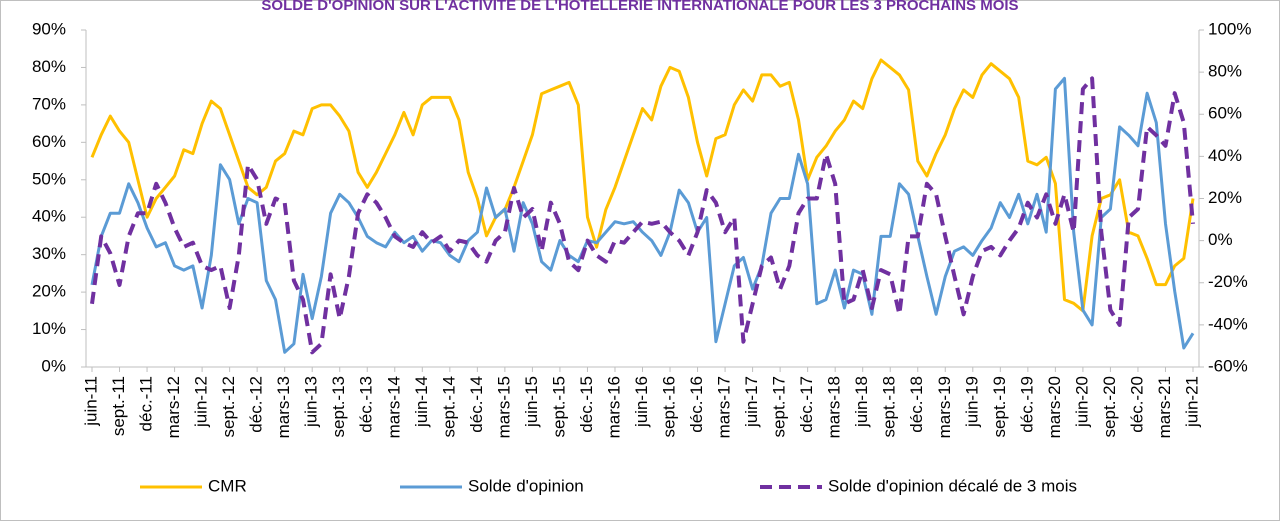 This screenshot has height=522, width=1281. Describe the element at coordinates (1054, 407) in the screenshot. I see `x-tick-label: mars-20` at that location.